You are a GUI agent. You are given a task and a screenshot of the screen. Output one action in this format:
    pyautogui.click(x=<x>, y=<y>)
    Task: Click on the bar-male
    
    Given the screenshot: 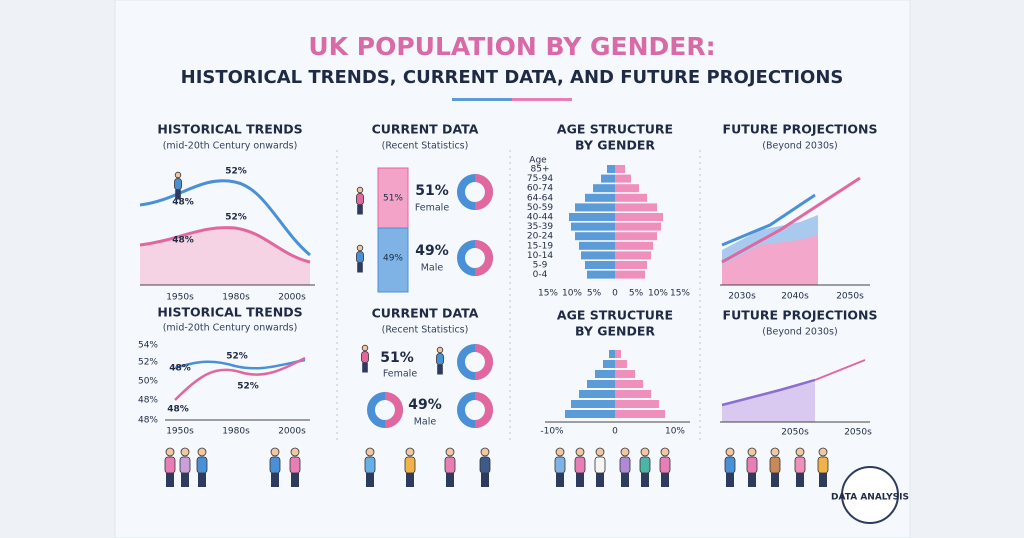 What is the action you would take?
    pyautogui.click(x=393, y=260)
    